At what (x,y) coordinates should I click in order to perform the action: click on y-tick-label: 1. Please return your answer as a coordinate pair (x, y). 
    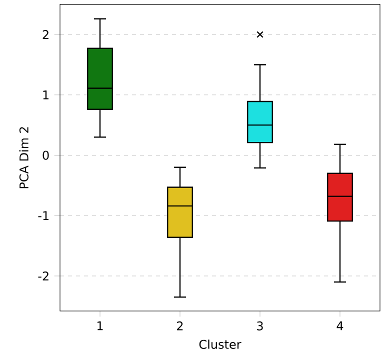
    Looking at the image, I should click on (45, 95).